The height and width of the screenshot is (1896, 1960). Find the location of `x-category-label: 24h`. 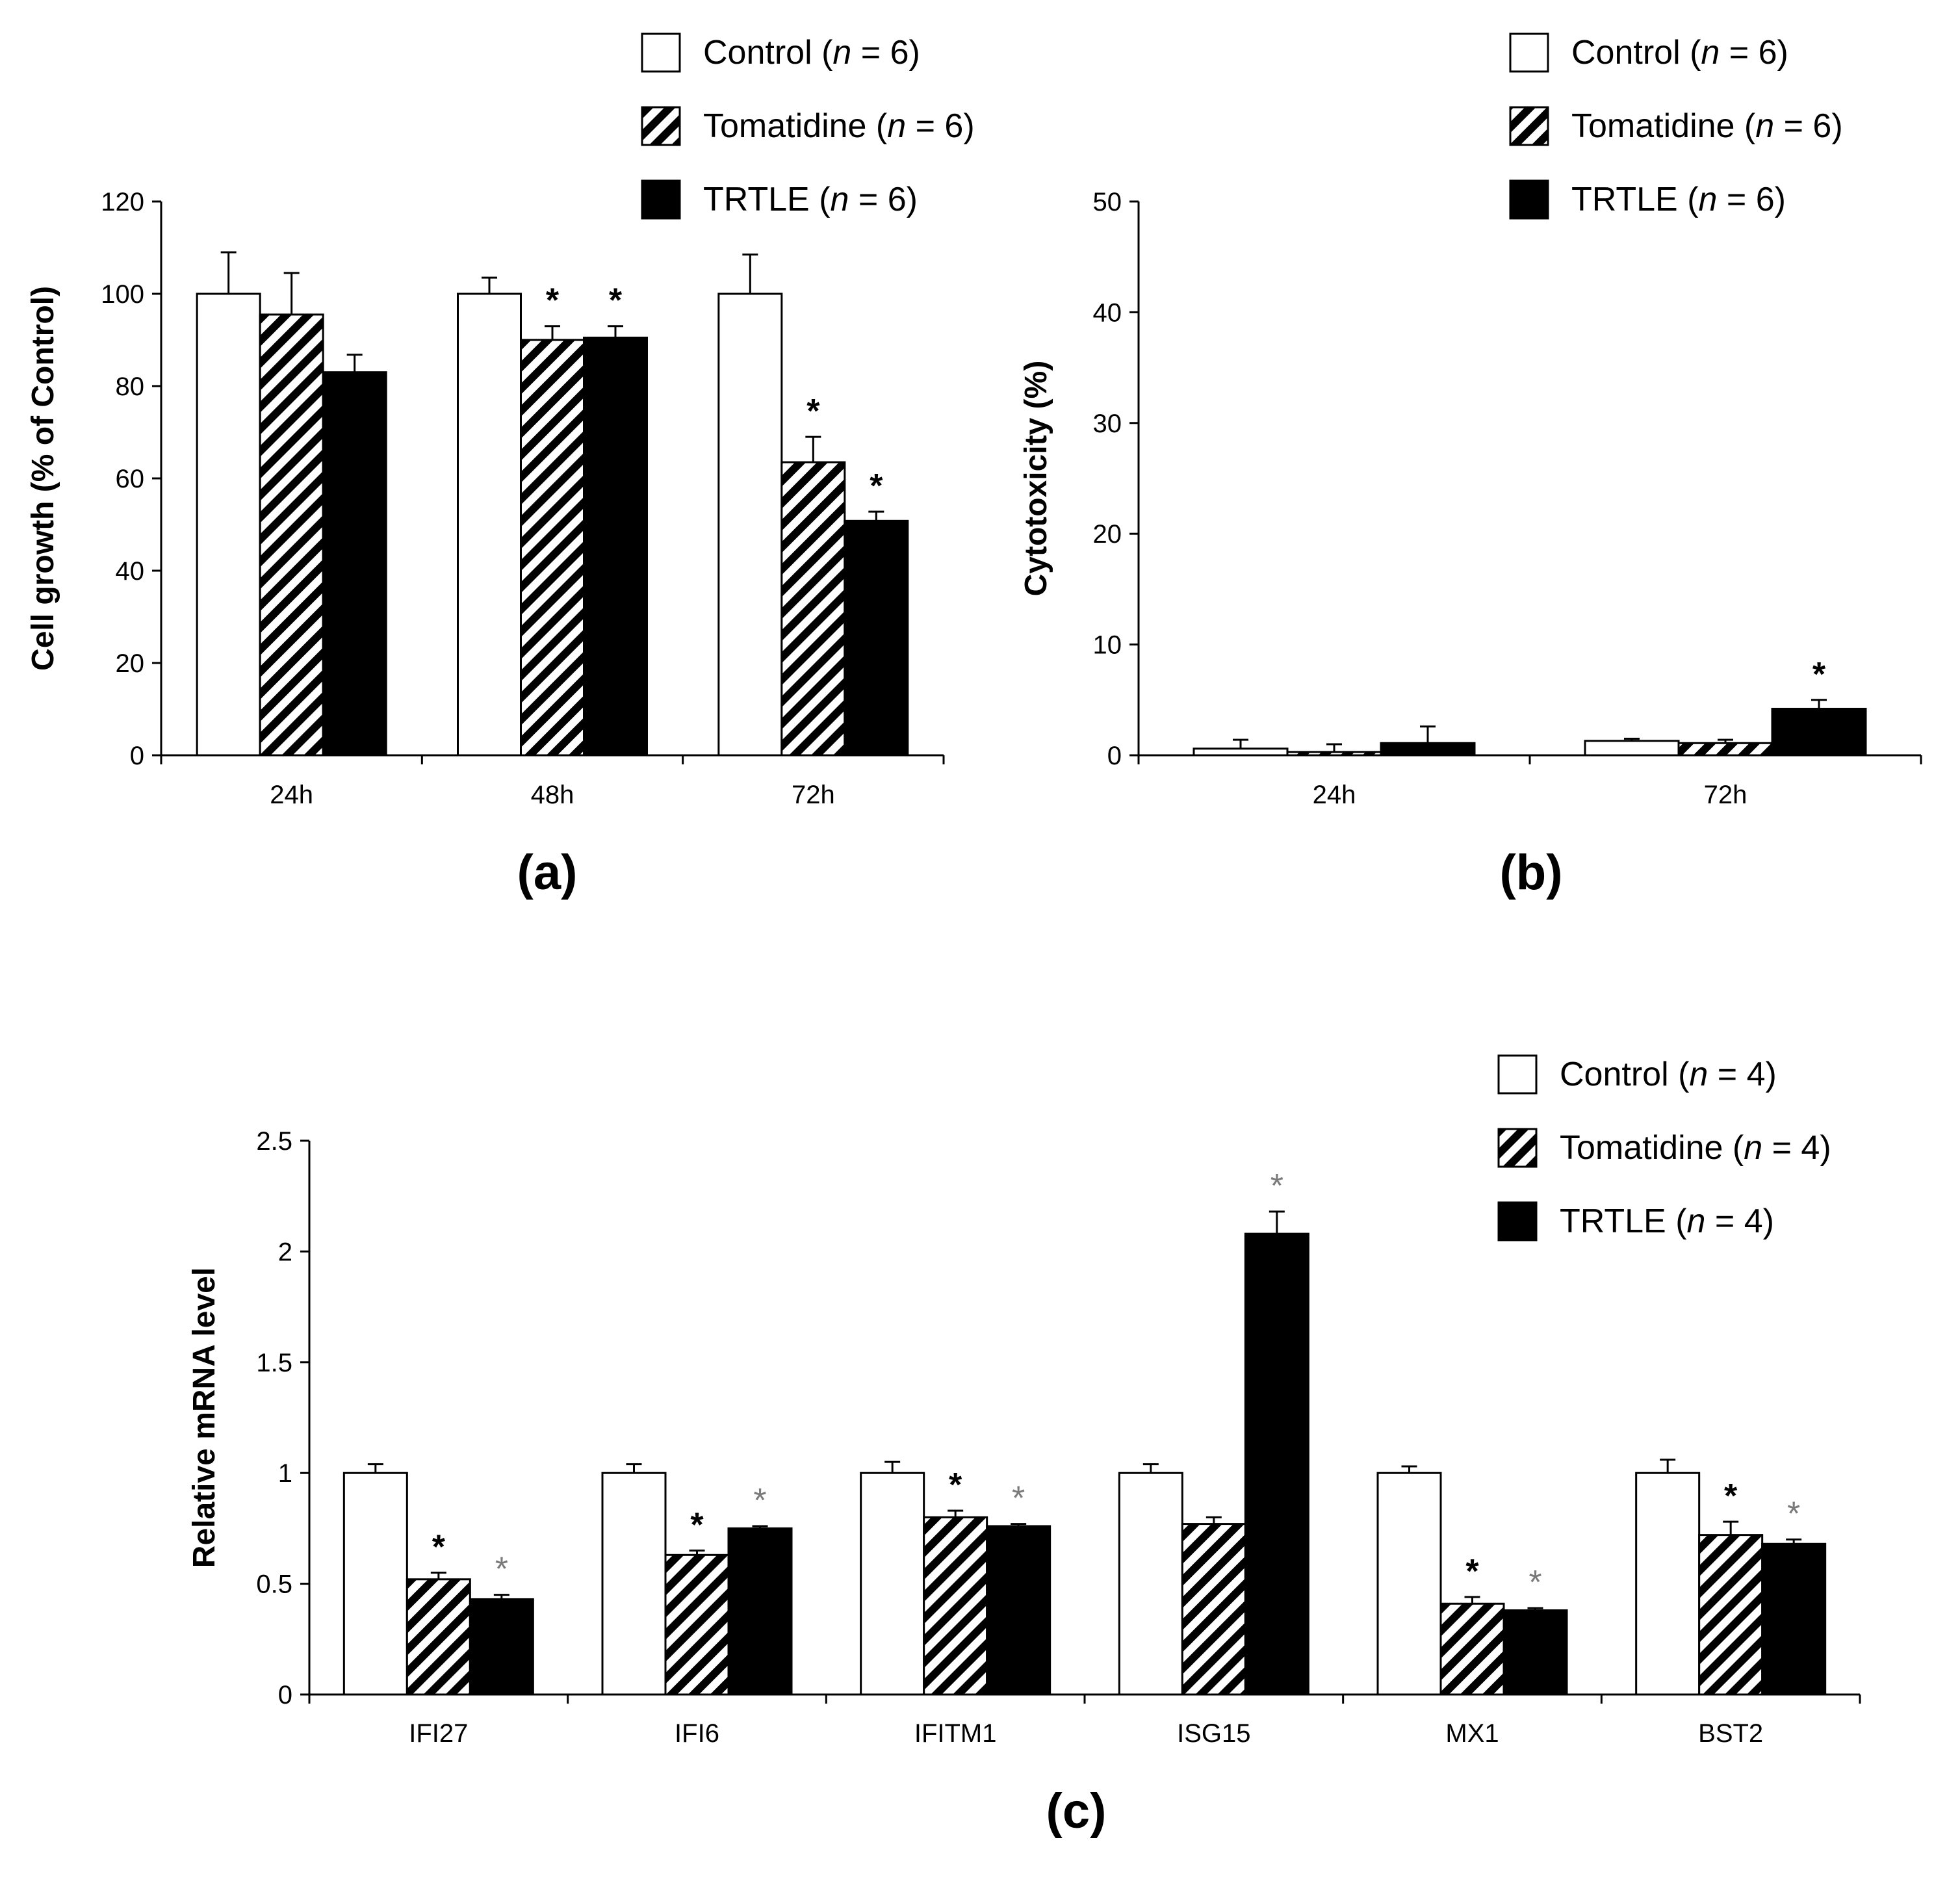

x-category-label: 24h is located at coordinates (1334, 795).